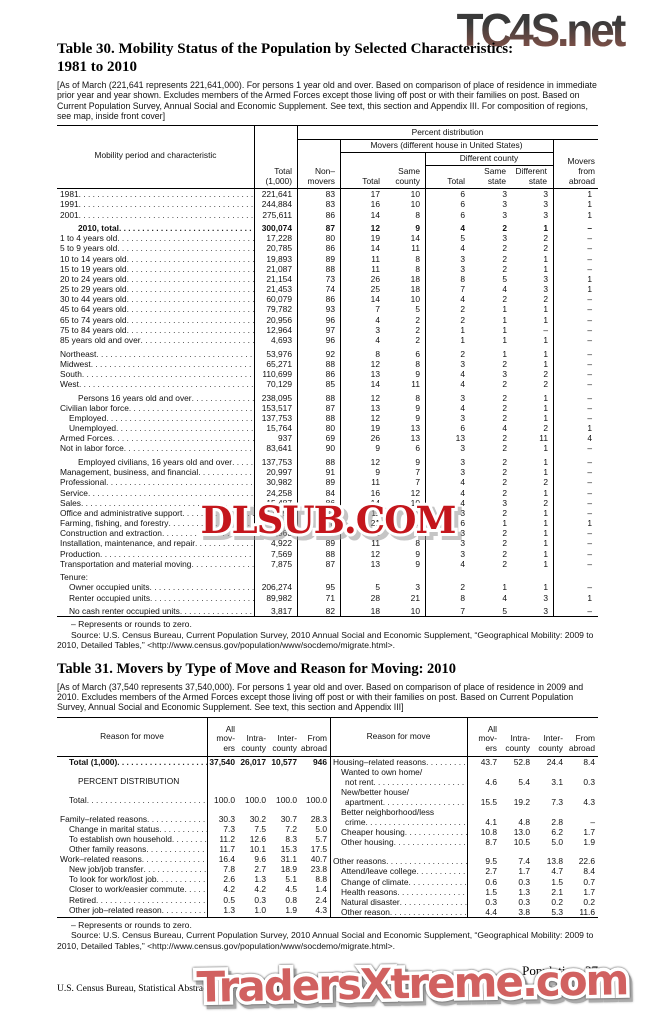  What do you see at coordinates (415, 194) in the screenshot?
I see `table-cell: 10` at bounding box center [415, 194].